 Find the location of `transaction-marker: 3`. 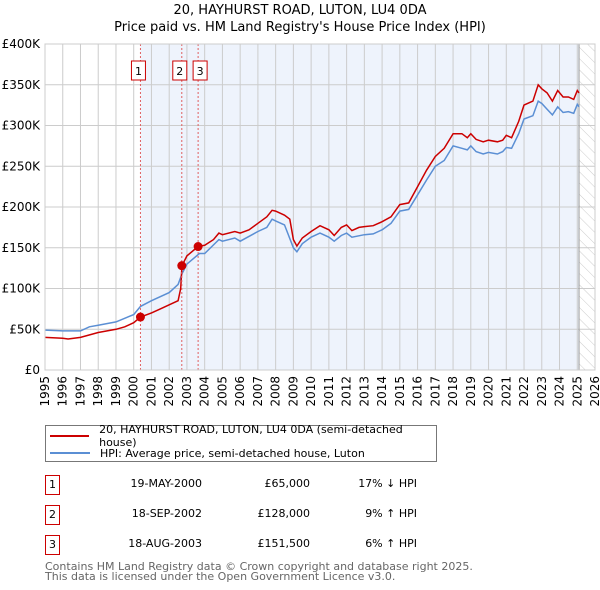

transaction-marker: 3 is located at coordinates (52, 545).